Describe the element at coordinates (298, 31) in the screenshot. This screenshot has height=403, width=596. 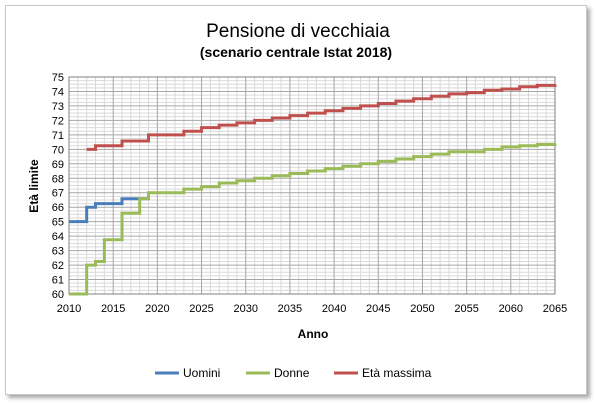
I see `chart-title: Pensione di vecchiaia` at that location.